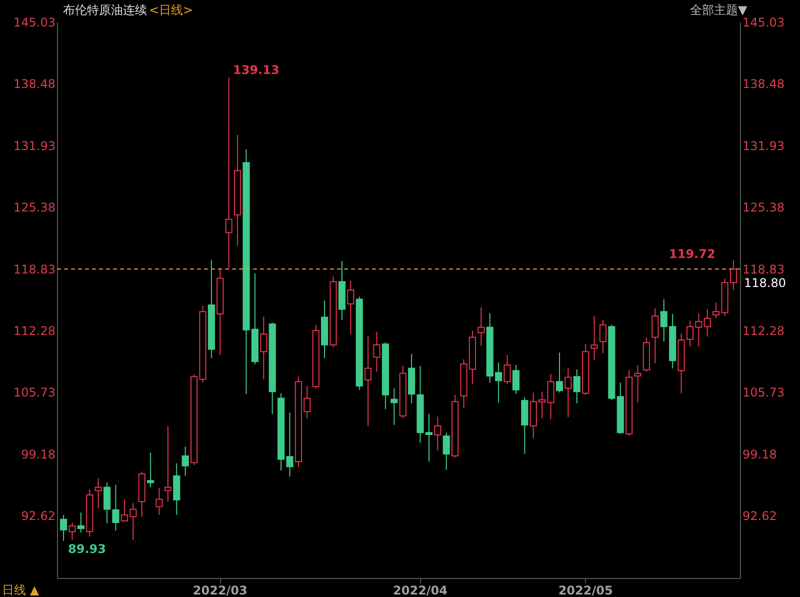 The width and height of the screenshot is (800, 597). What do you see at coordinates (719, 10) in the screenshot?
I see `text: 全部主题▼` at bounding box center [719, 10].